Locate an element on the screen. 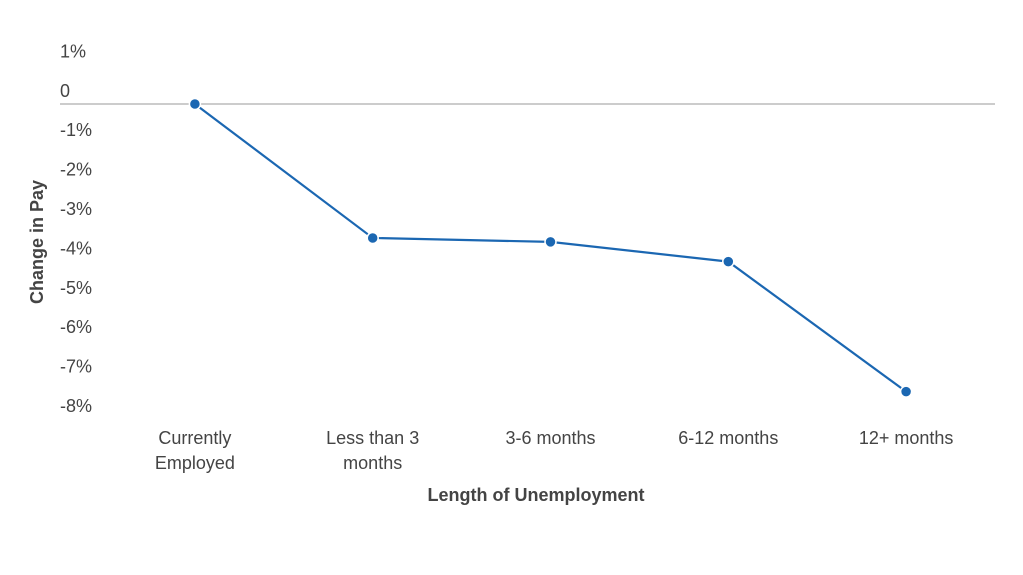 The width and height of the screenshot is (1023, 575). x-axis-title: Length of Unemployment is located at coordinates (536, 495).